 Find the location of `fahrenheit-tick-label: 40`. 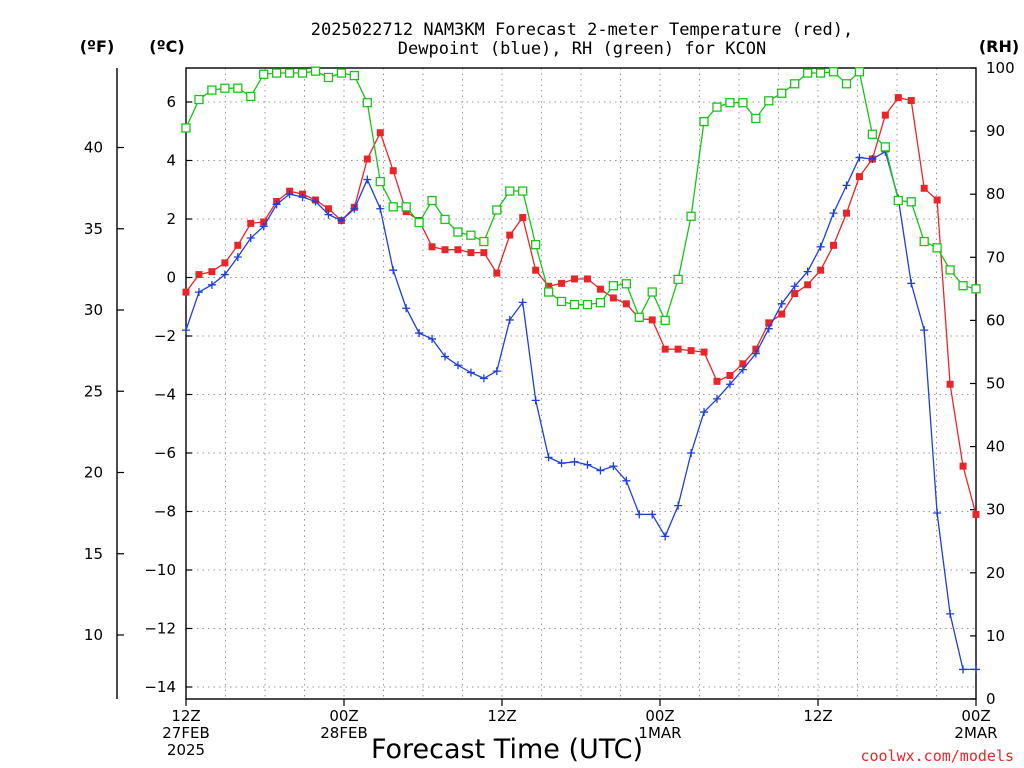

fahrenheit-tick-label: 40 is located at coordinates (93, 148).